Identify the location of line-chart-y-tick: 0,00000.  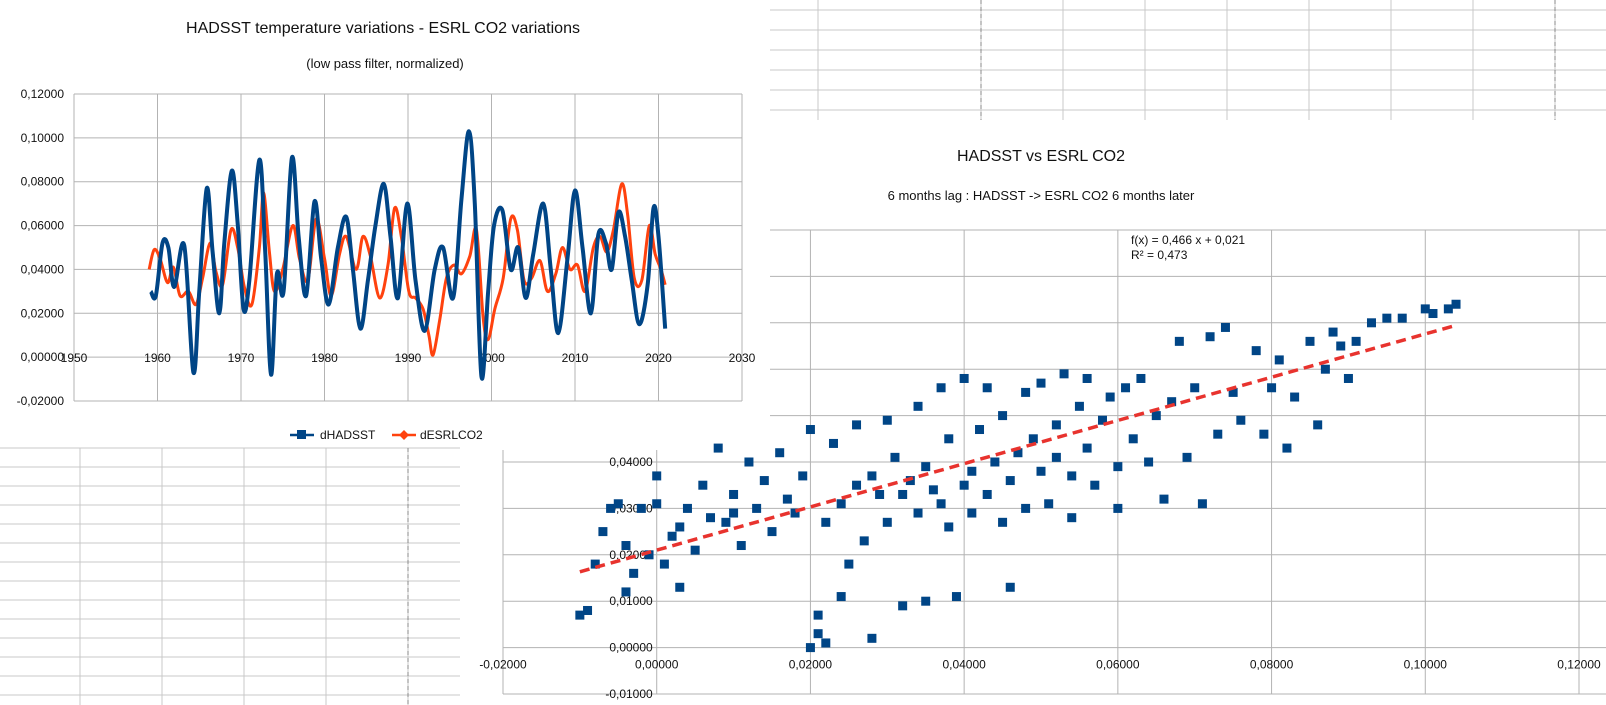
(43, 357).